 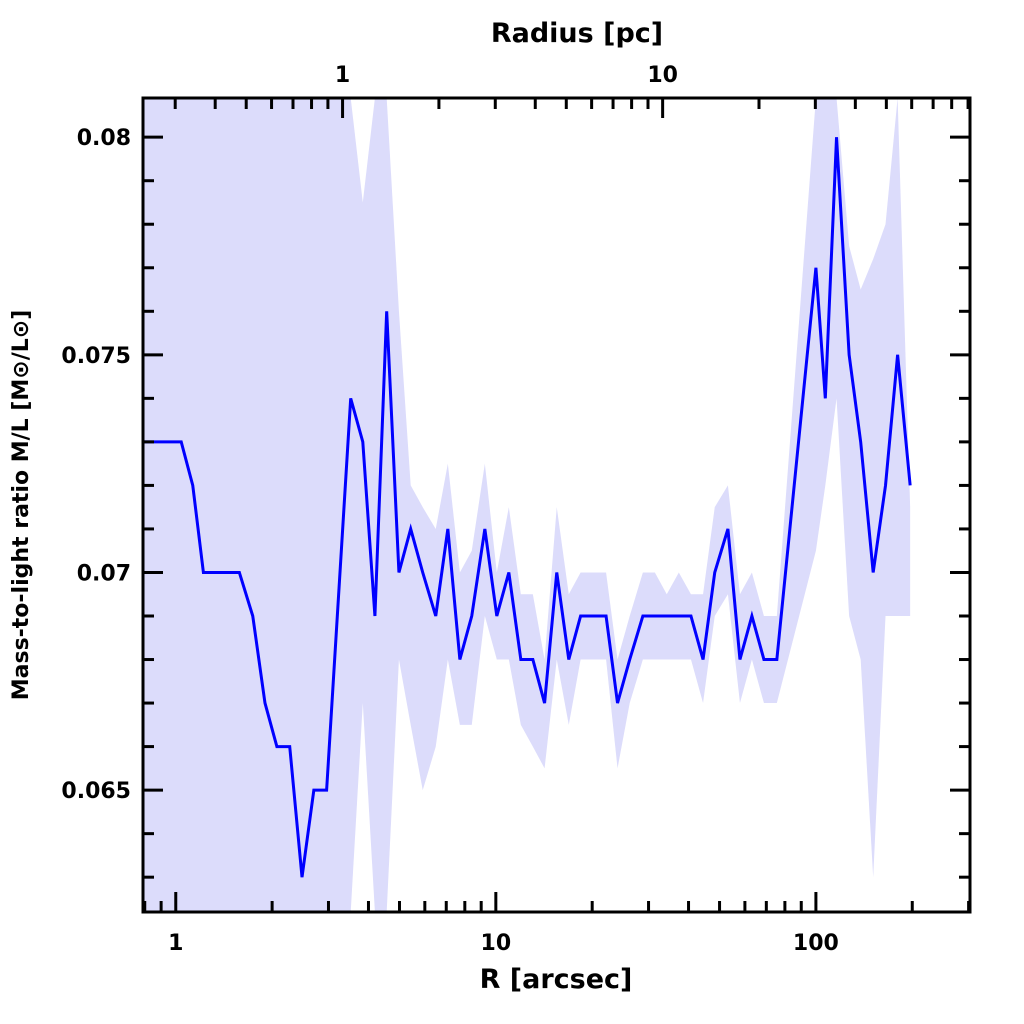 What do you see at coordinates (577, 33) in the screenshot?
I see `top-axis-label: Radius [pc]` at bounding box center [577, 33].